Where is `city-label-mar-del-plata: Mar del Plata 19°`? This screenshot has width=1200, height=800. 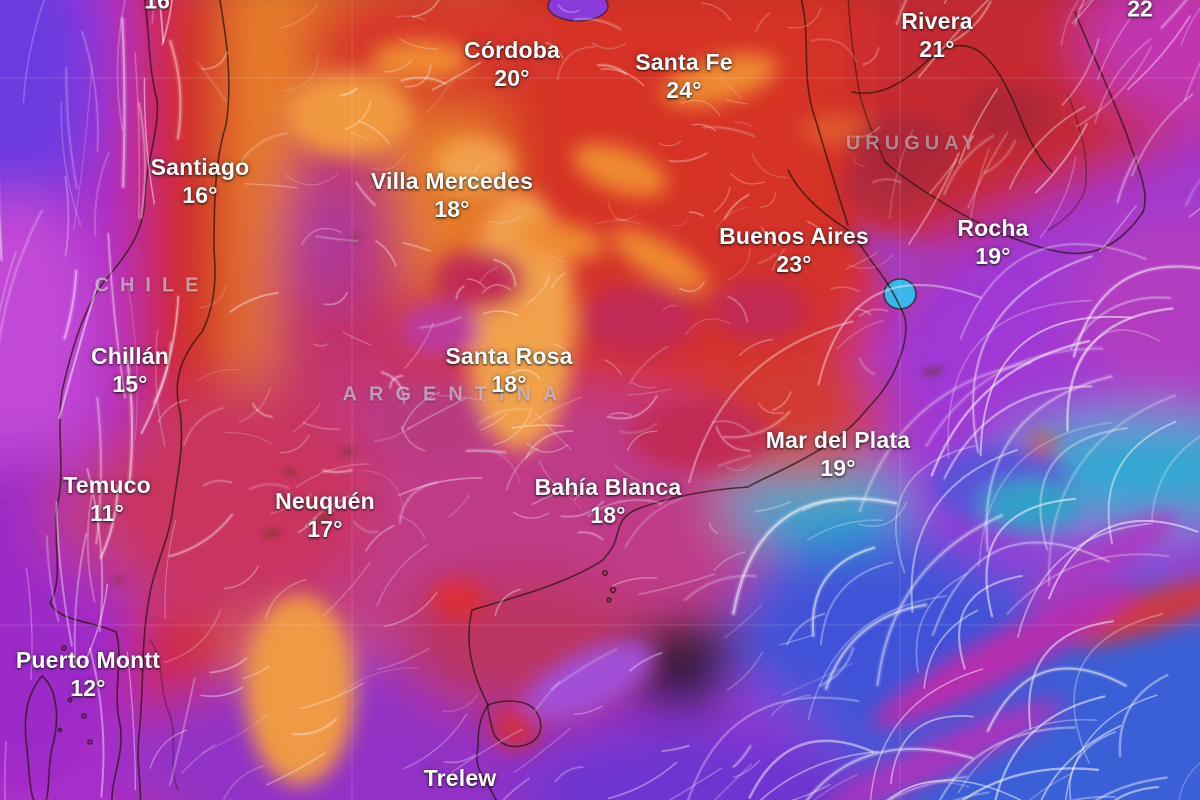 city-label-mar-del-plata: Mar del Plata 19° is located at coordinates (838, 454).